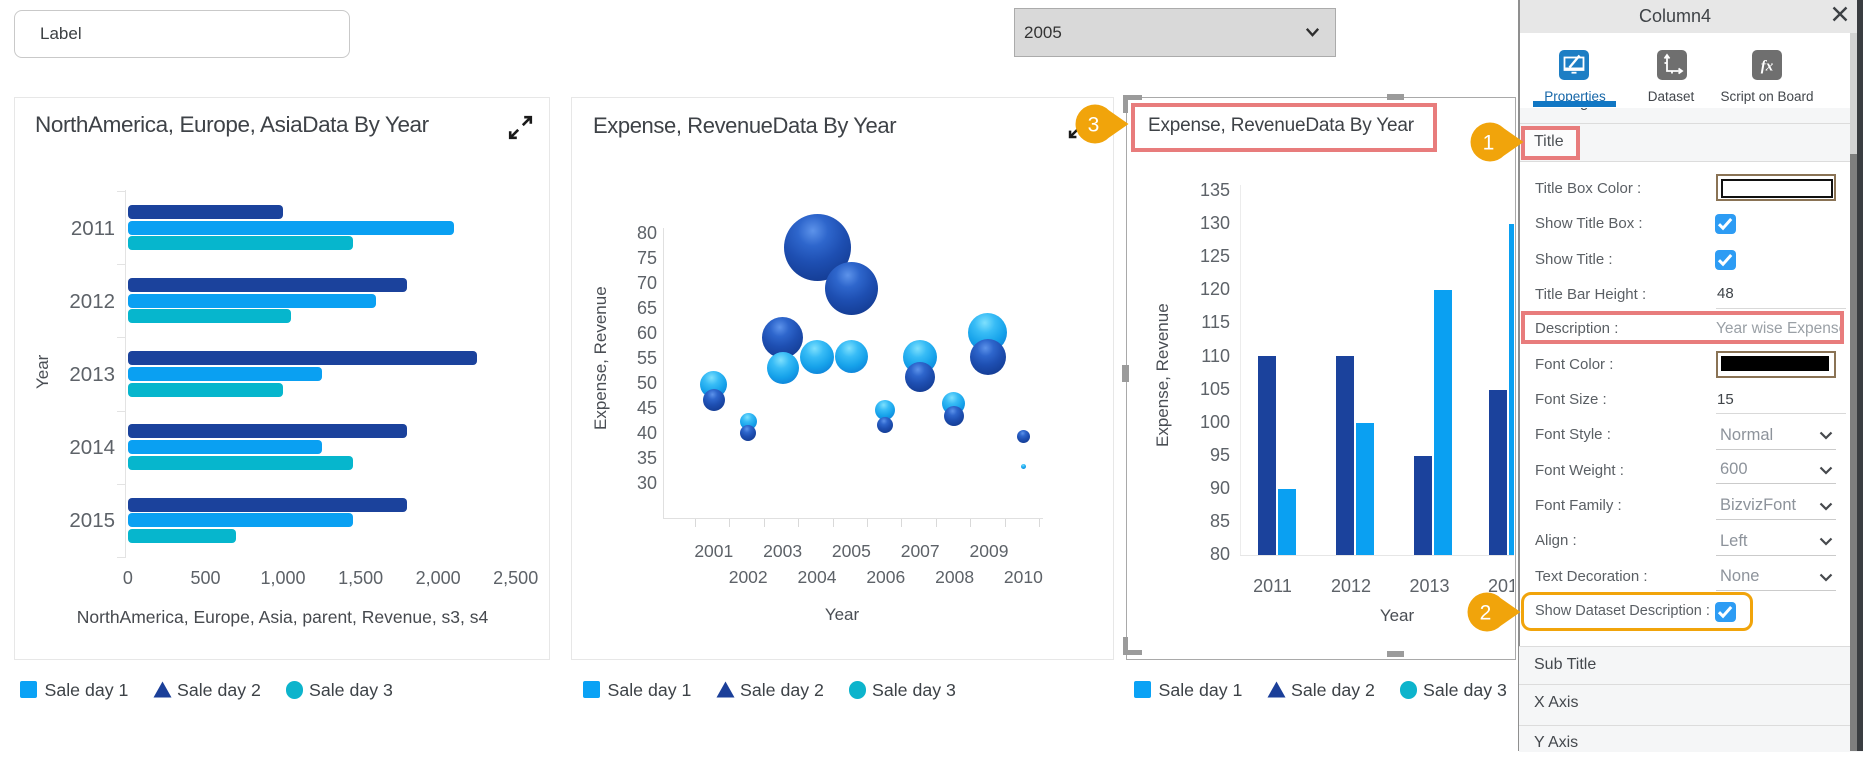 The height and width of the screenshot is (760, 1863). Describe the element at coordinates (1094, 125) in the screenshot. I see `svg-text: 3` at that location.